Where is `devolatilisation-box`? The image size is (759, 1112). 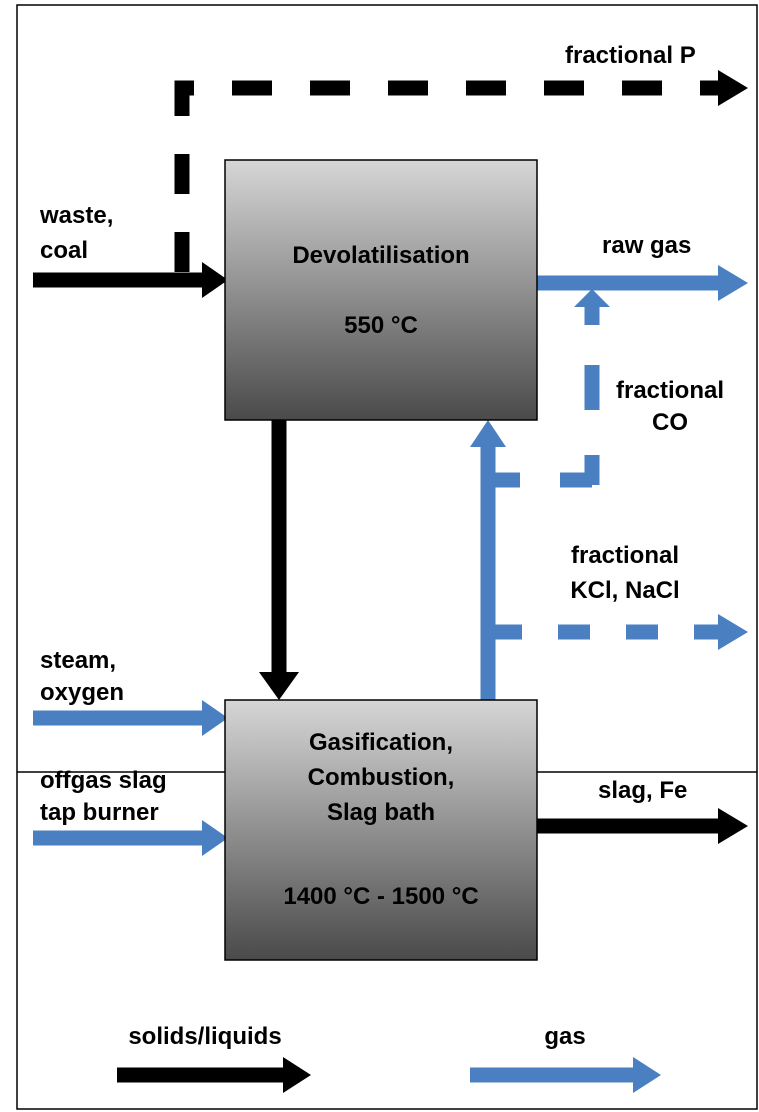 devolatilisation-box is located at coordinates (381, 290).